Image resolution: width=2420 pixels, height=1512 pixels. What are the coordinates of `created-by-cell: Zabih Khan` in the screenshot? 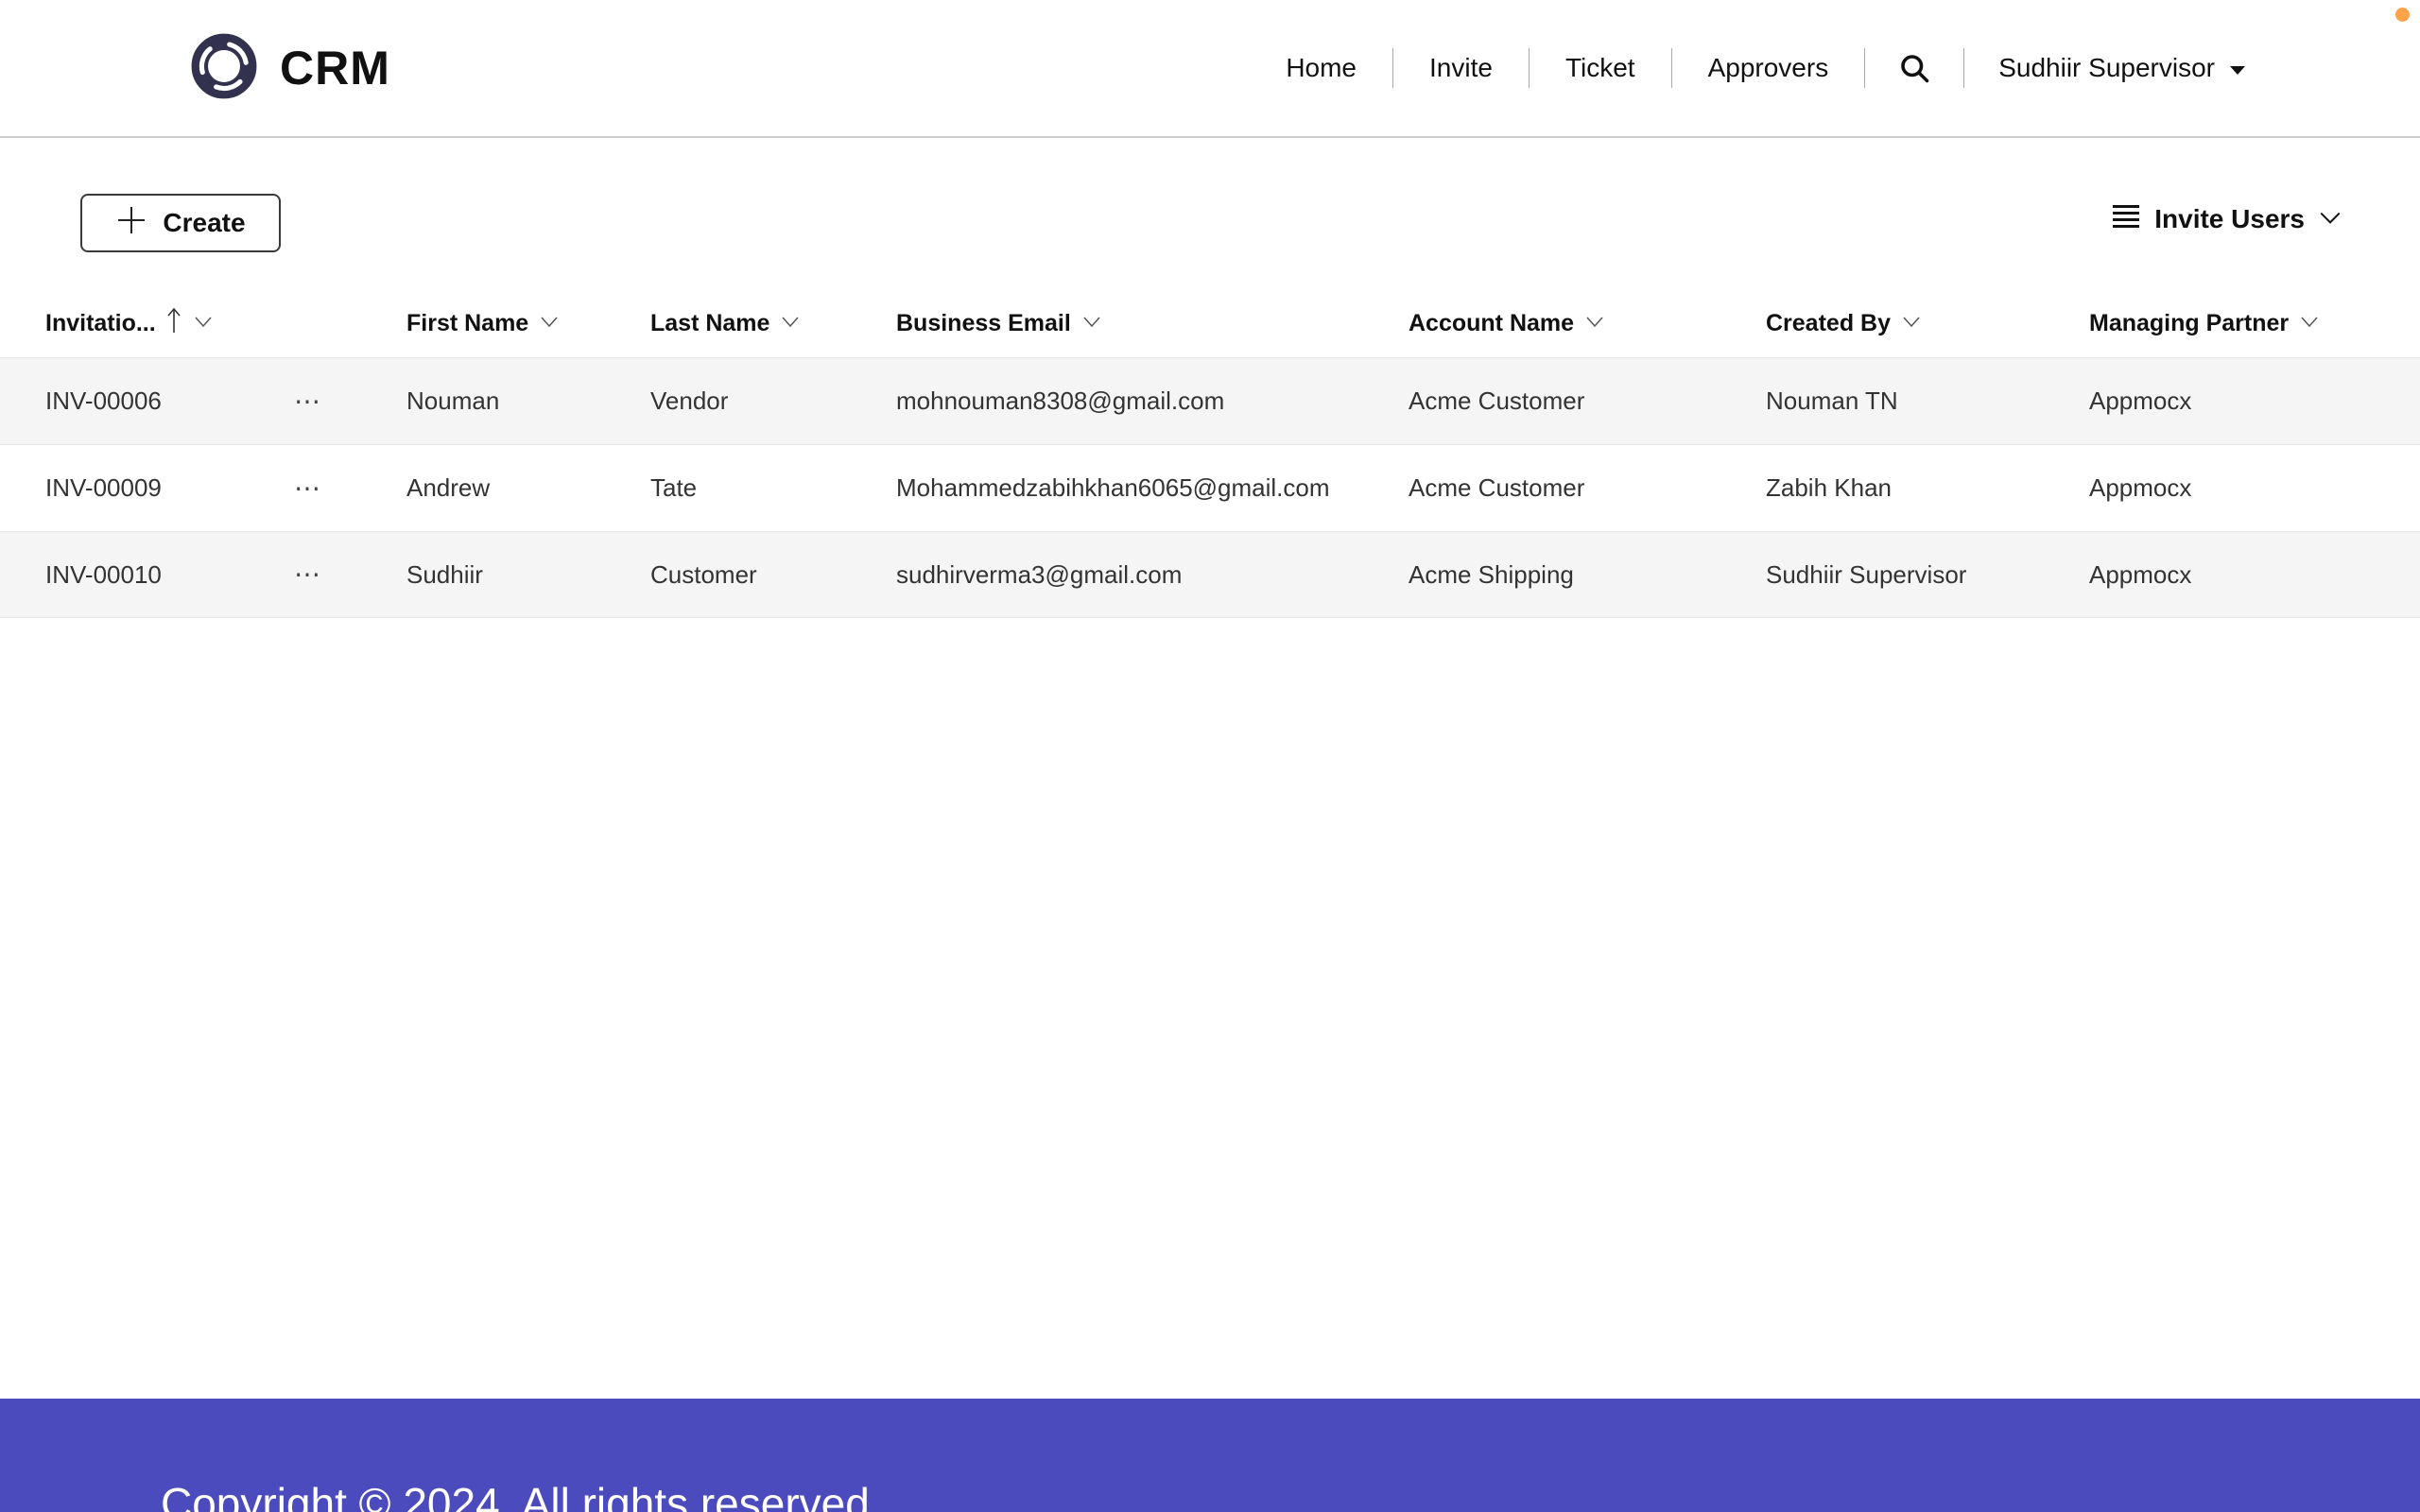 It's located at (1829, 487).